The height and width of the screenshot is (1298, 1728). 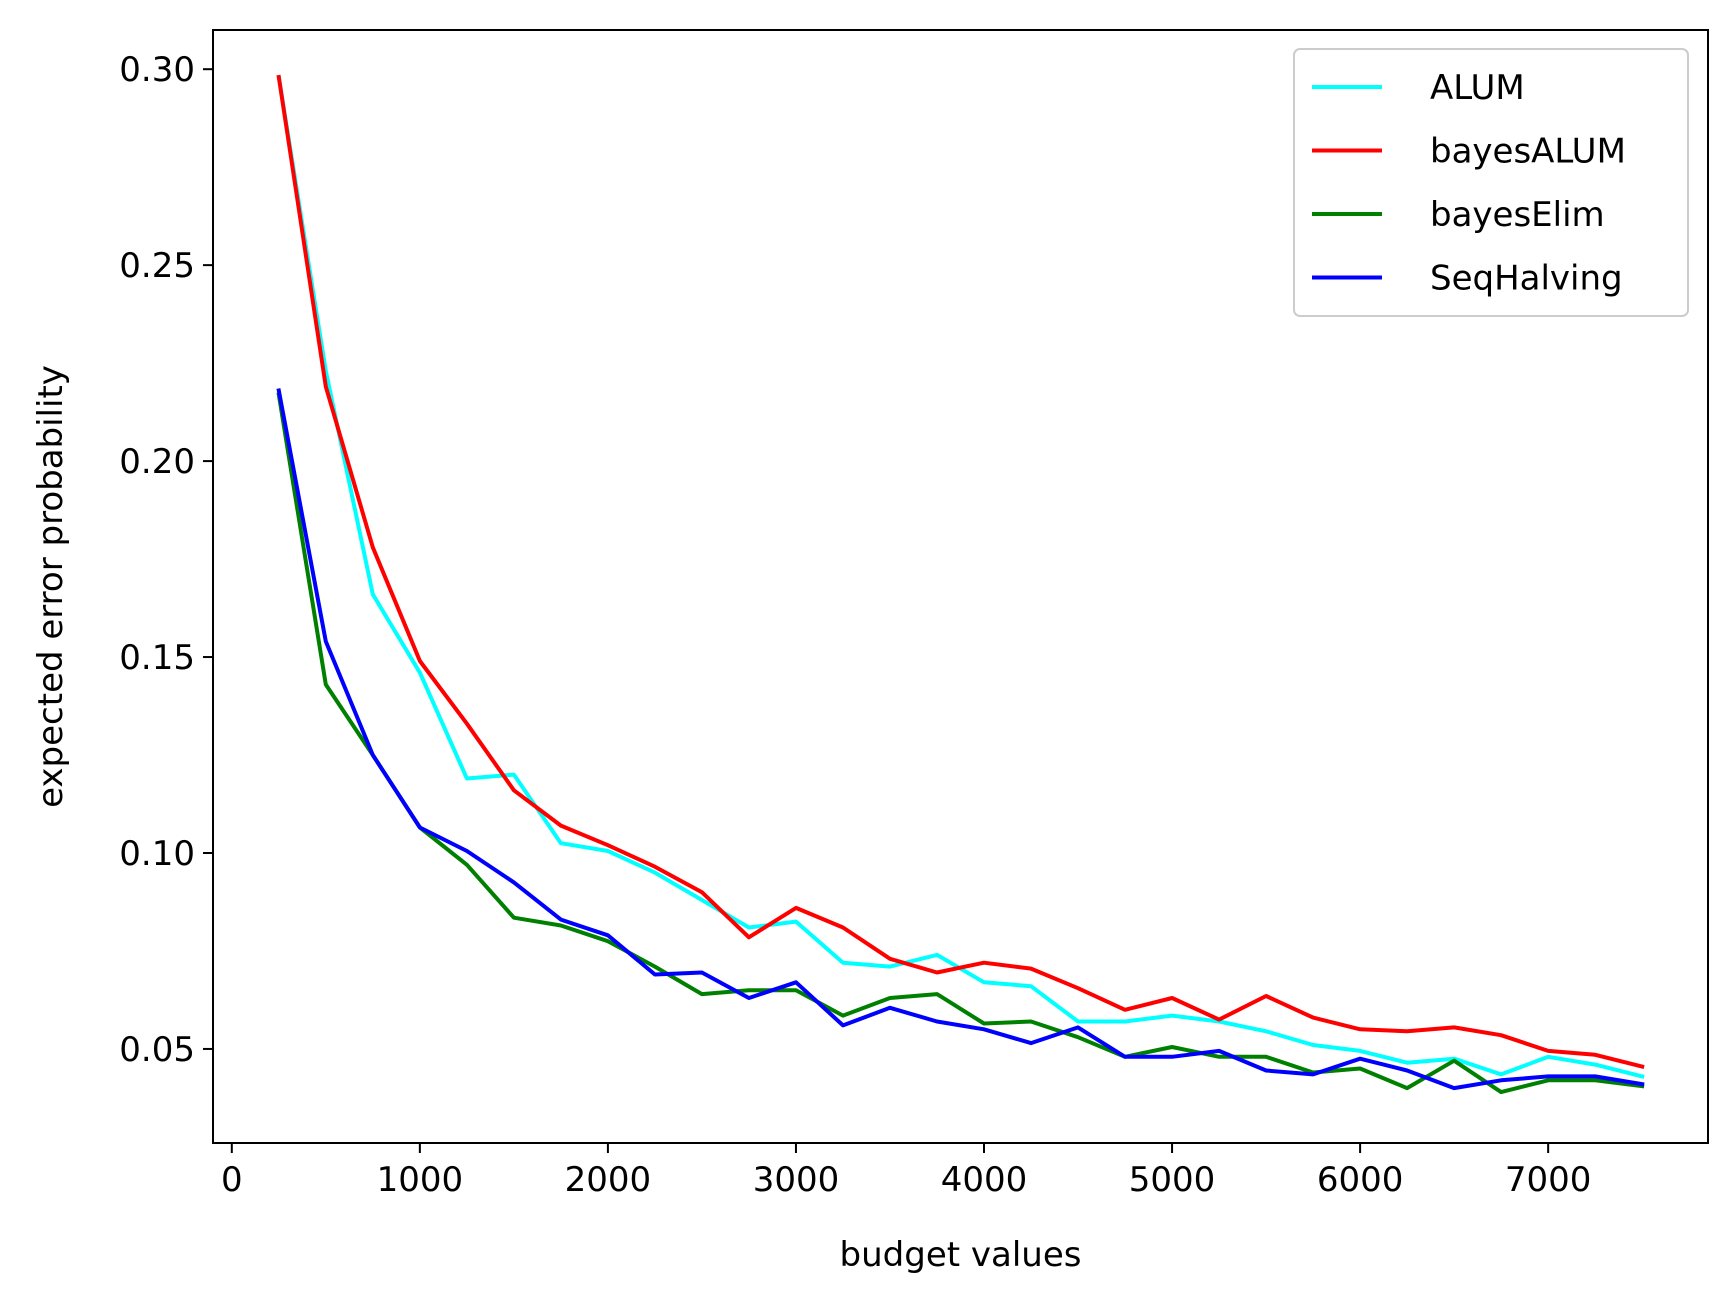 I want to click on x-axis: 0 1000 2000 3000 4000 5000 6000 7000, so click(x=906, y=1171).